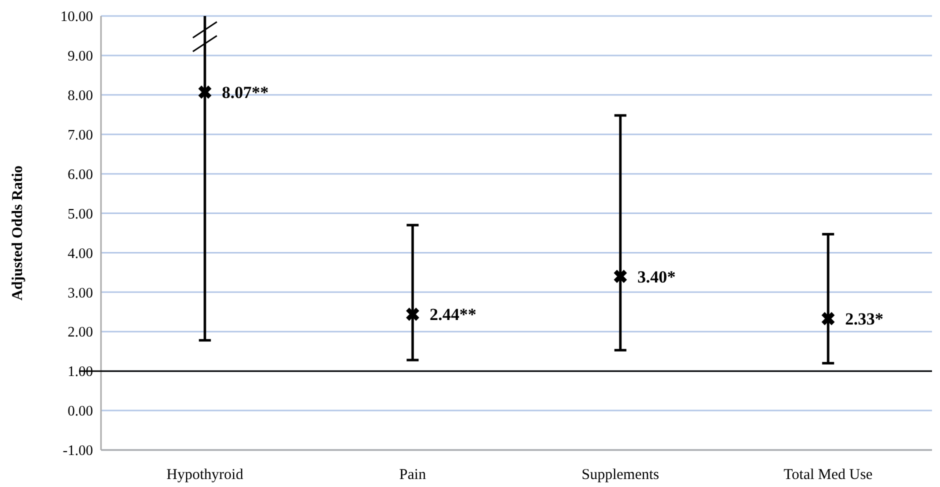  Describe the element at coordinates (453, 314) in the screenshot. I see `data-label: 2.44**` at that location.